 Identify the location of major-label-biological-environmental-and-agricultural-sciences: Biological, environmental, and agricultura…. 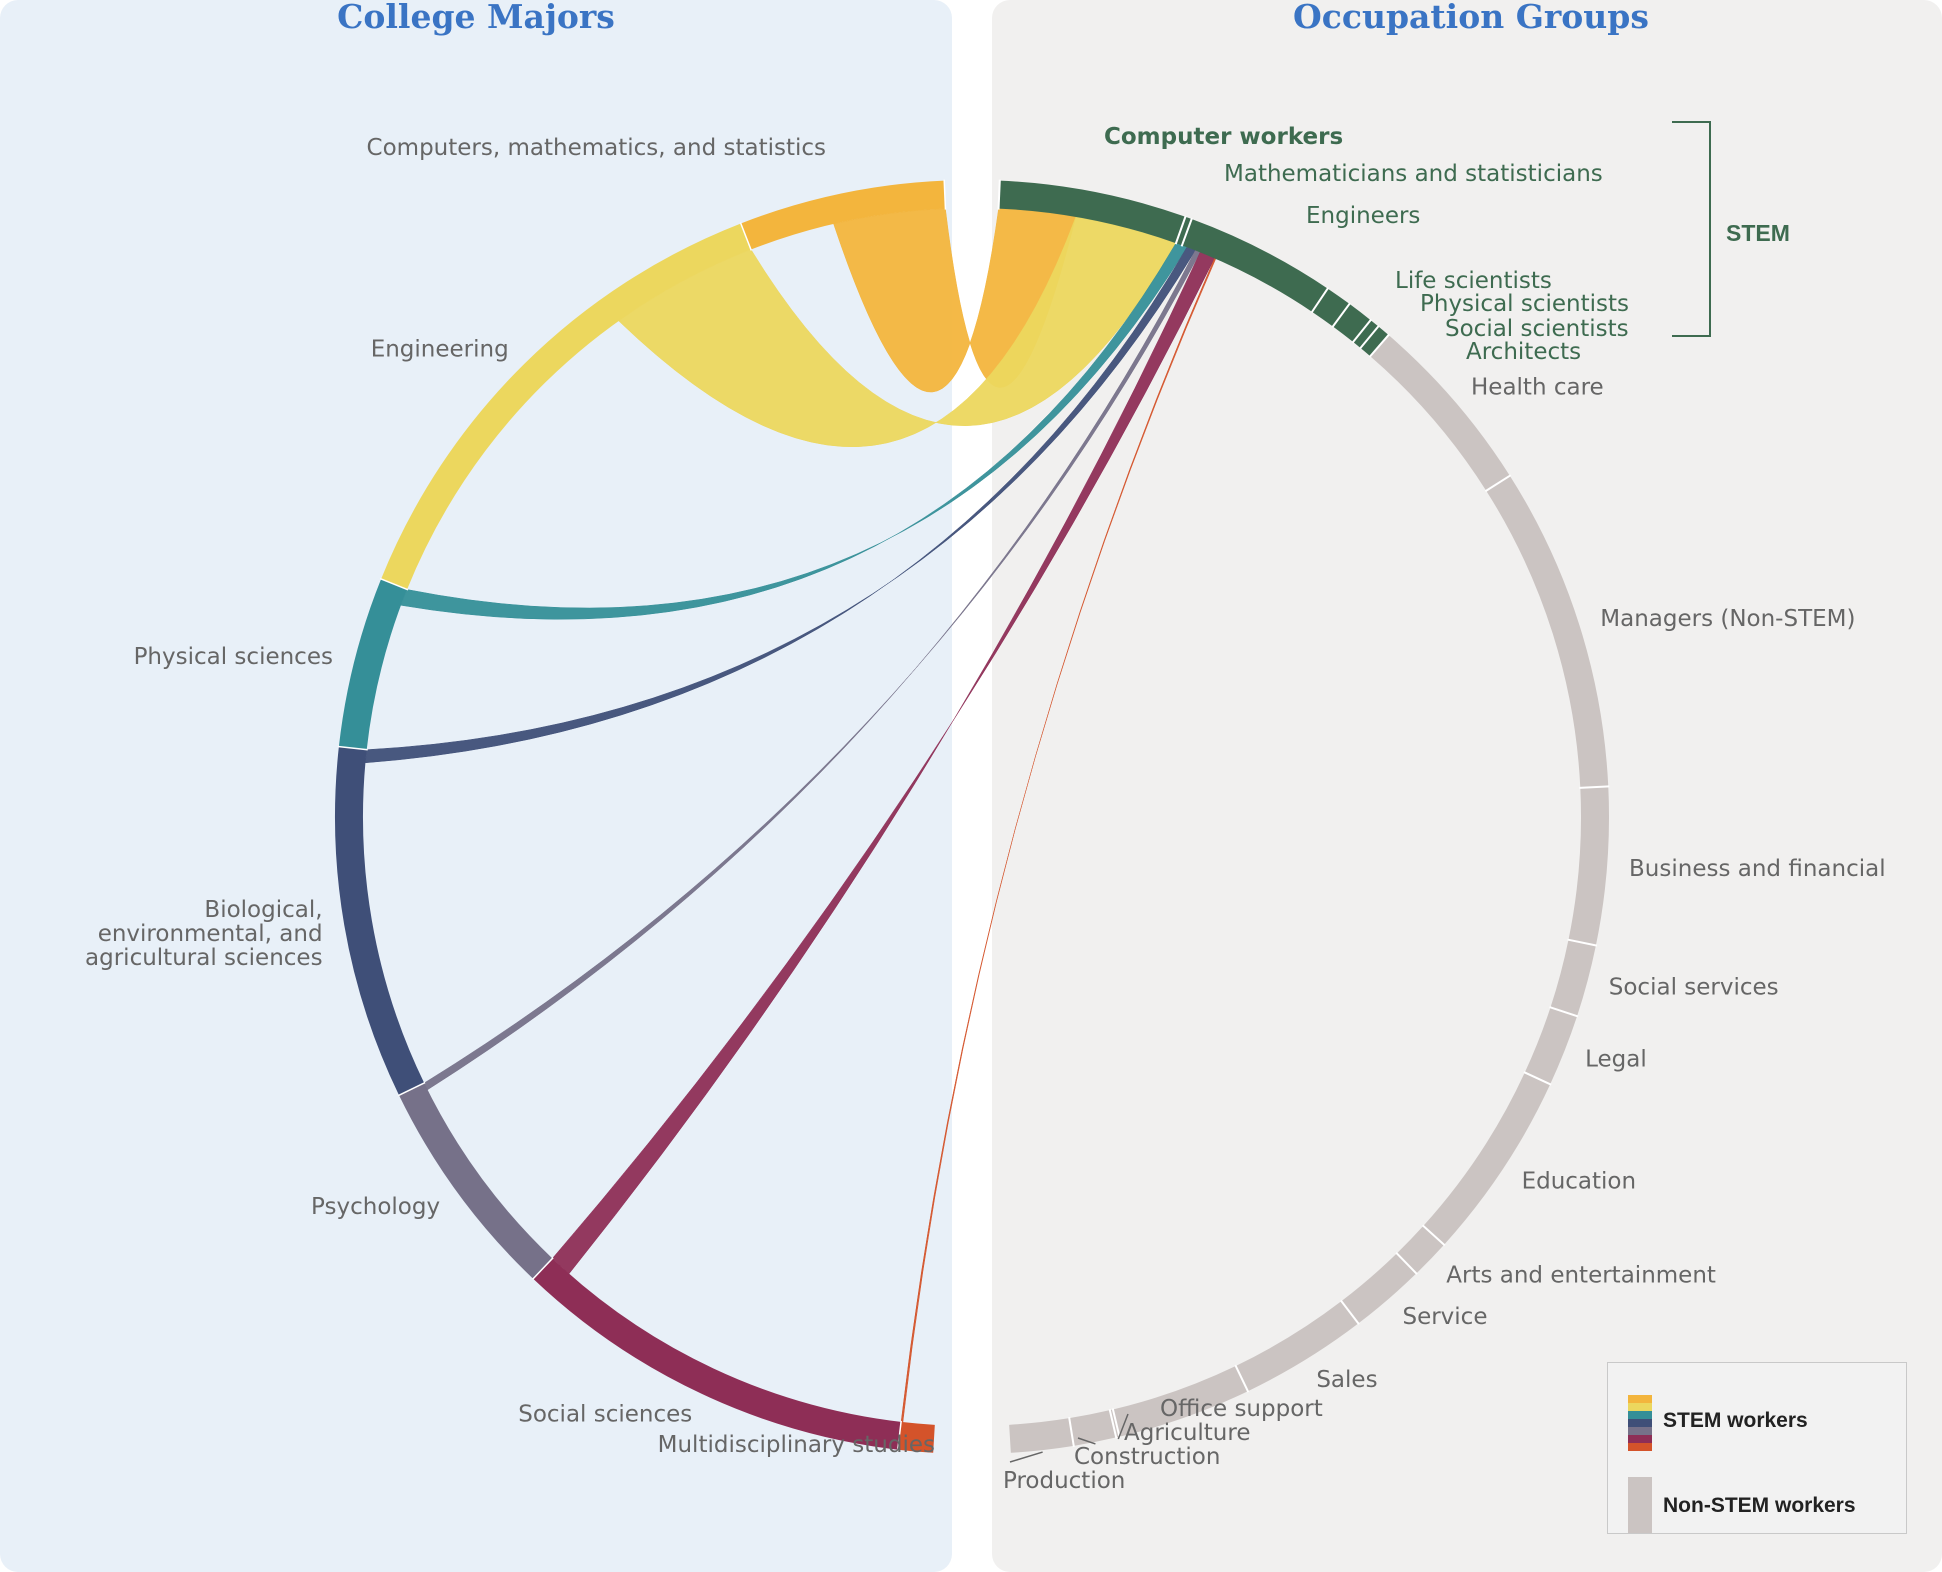
(204, 934).